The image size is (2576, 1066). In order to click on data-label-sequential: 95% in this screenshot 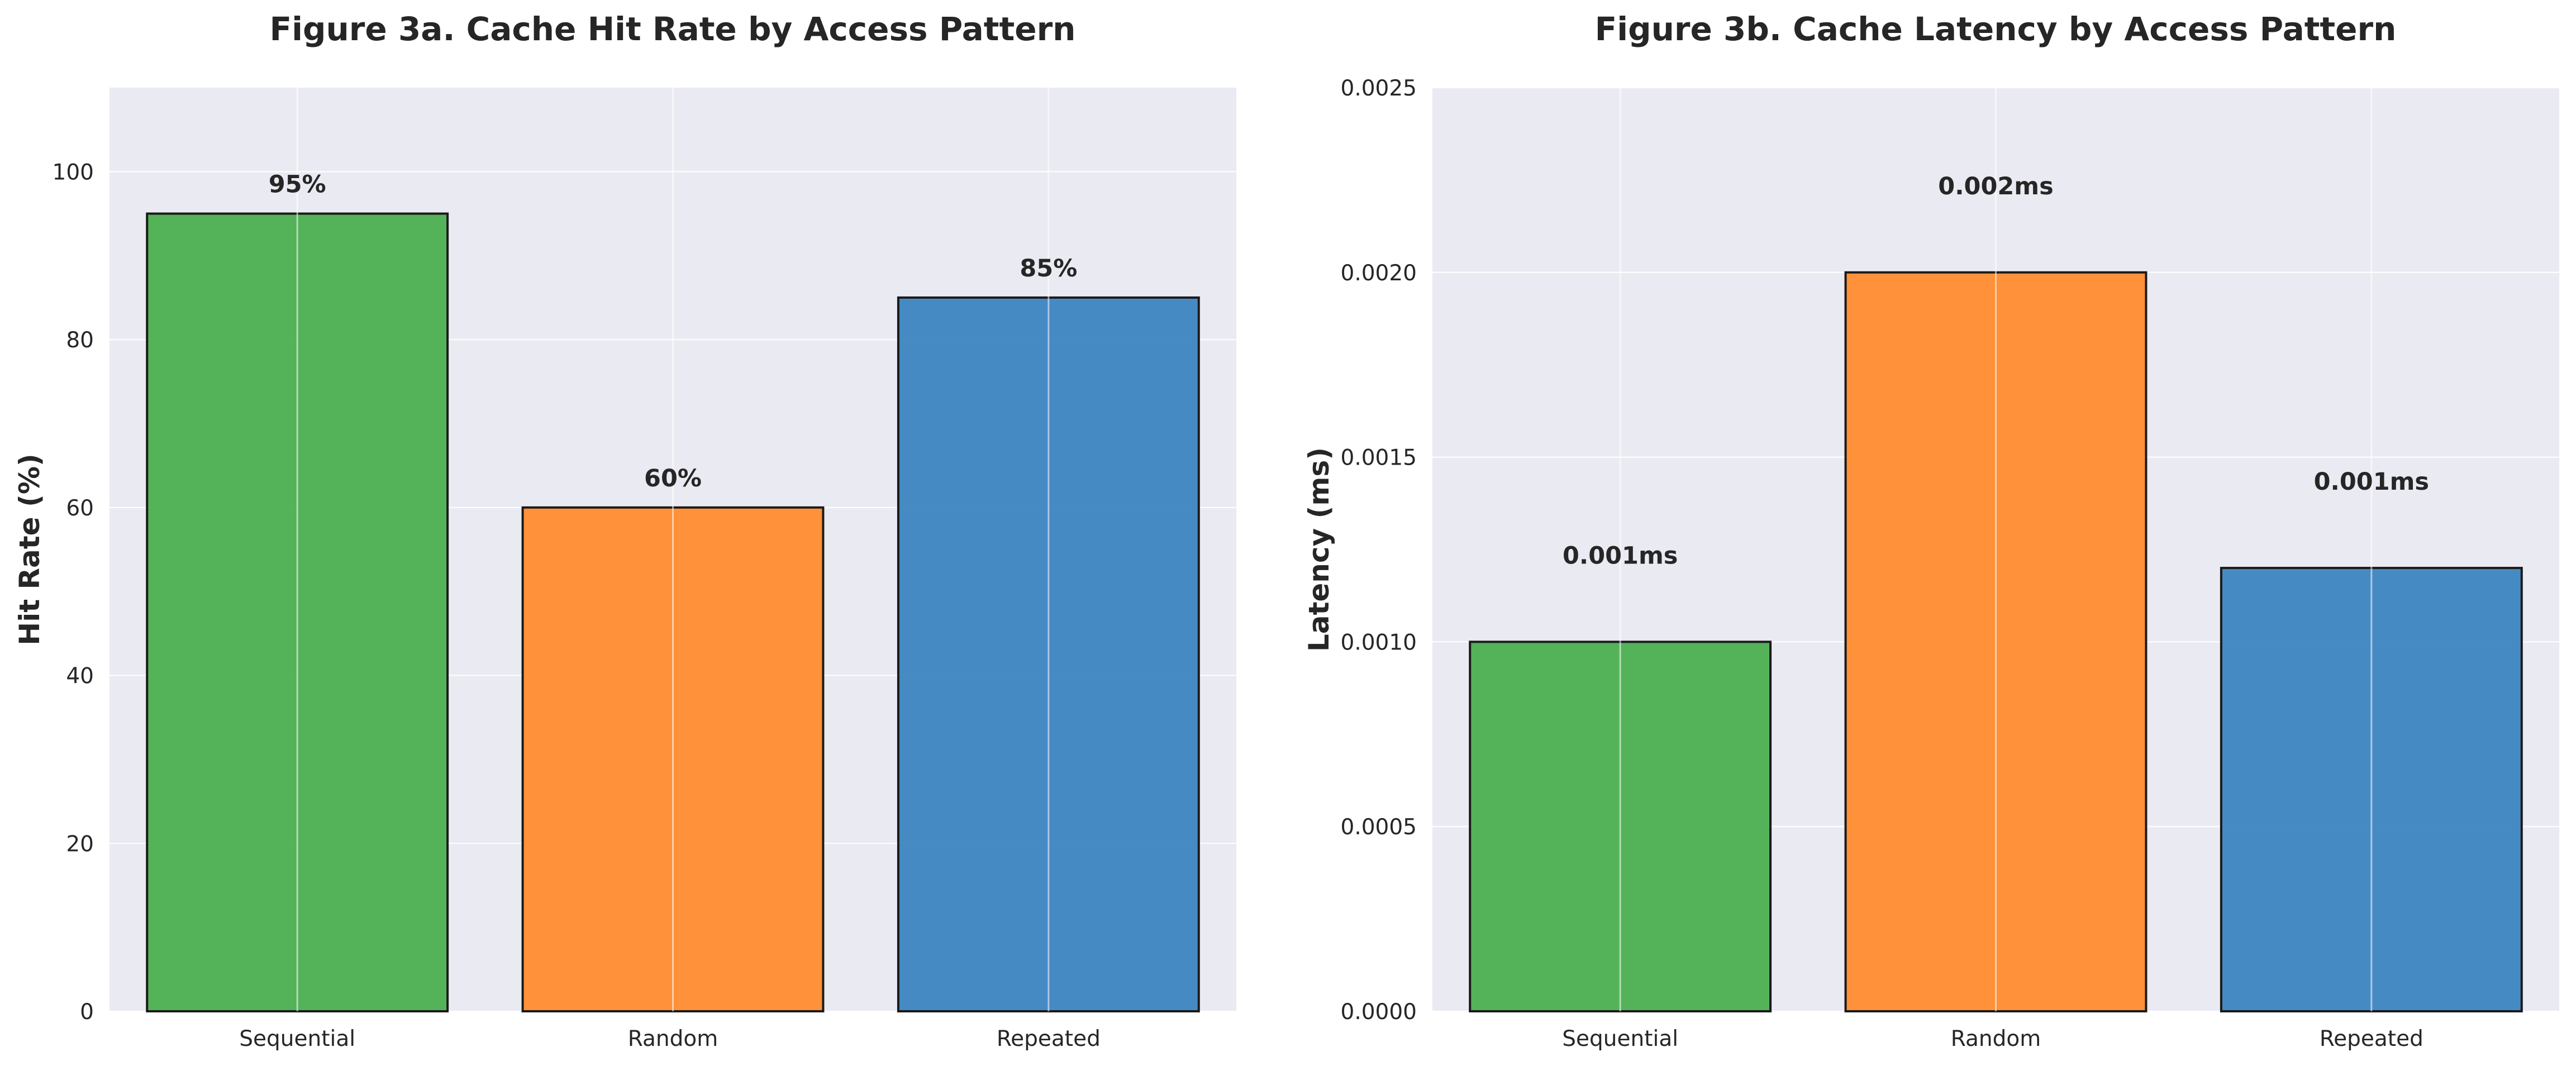, I will do `click(297, 185)`.